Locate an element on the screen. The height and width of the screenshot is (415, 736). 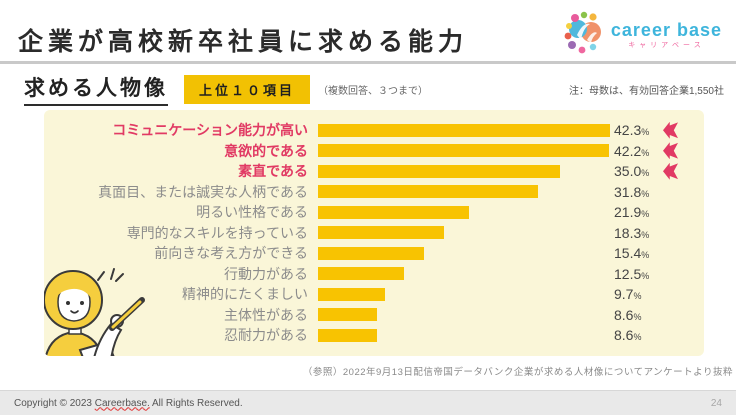
brand-name: Careerbase. is located at coordinates (122, 403).